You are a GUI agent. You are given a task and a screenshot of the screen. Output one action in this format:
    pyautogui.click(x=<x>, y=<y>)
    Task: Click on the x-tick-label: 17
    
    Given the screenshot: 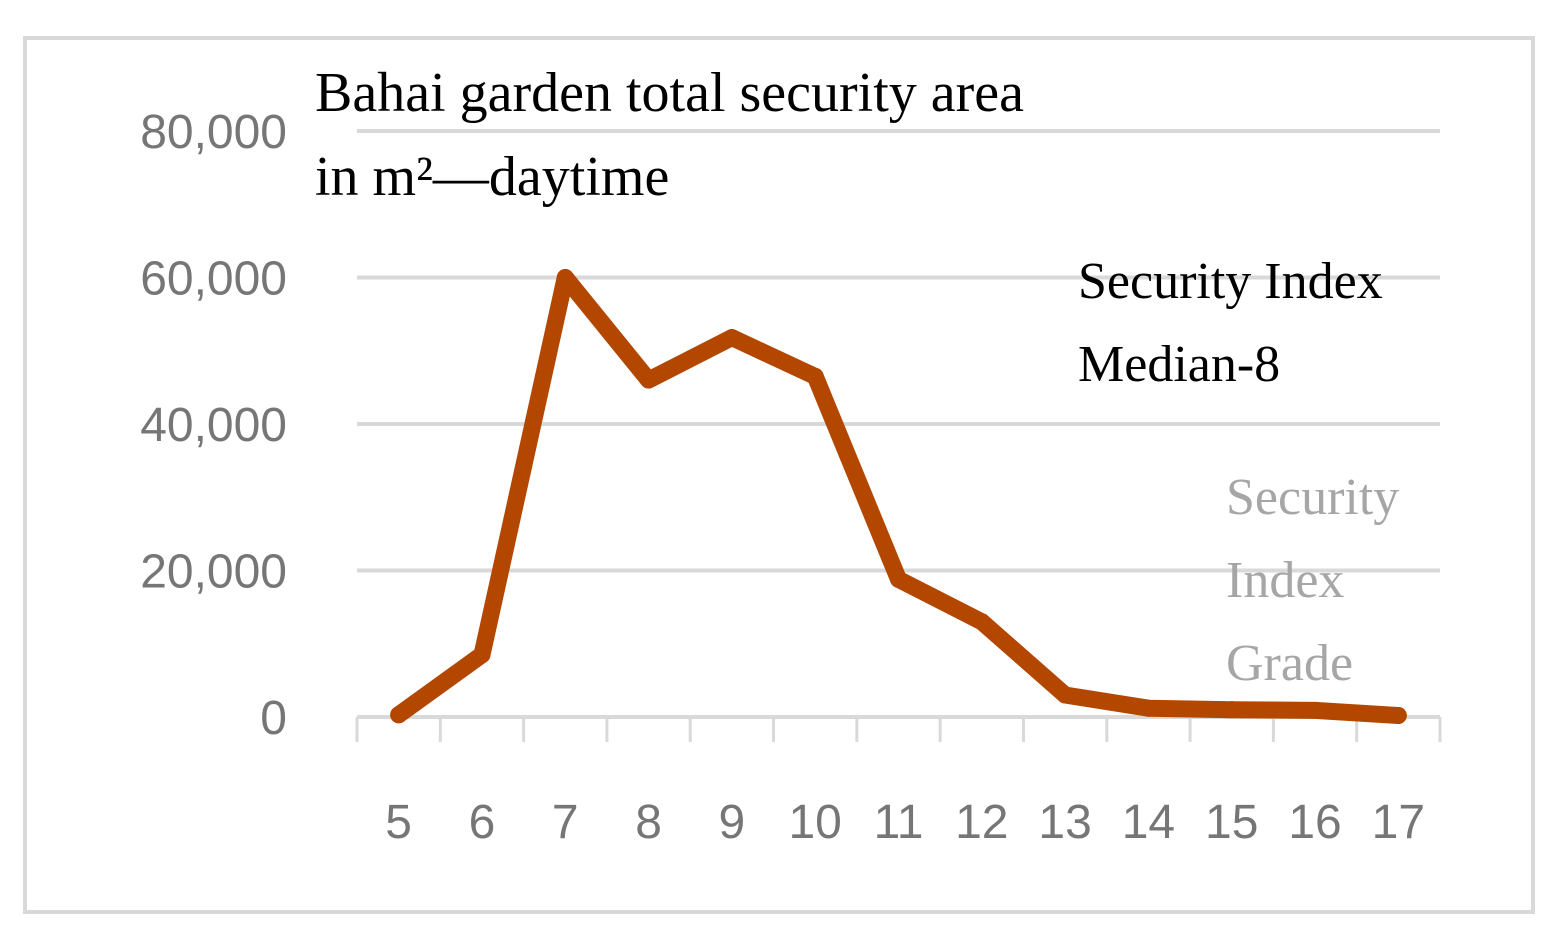 What is the action you would take?
    pyautogui.click(x=1398, y=822)
    